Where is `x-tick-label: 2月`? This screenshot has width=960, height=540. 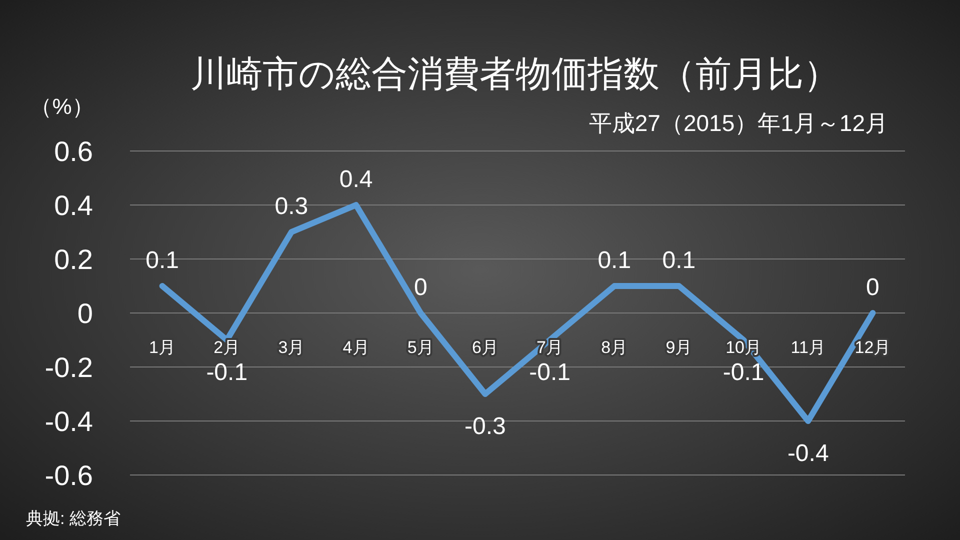
x-tick-label: 2月 is located at coordinates (227, 347).